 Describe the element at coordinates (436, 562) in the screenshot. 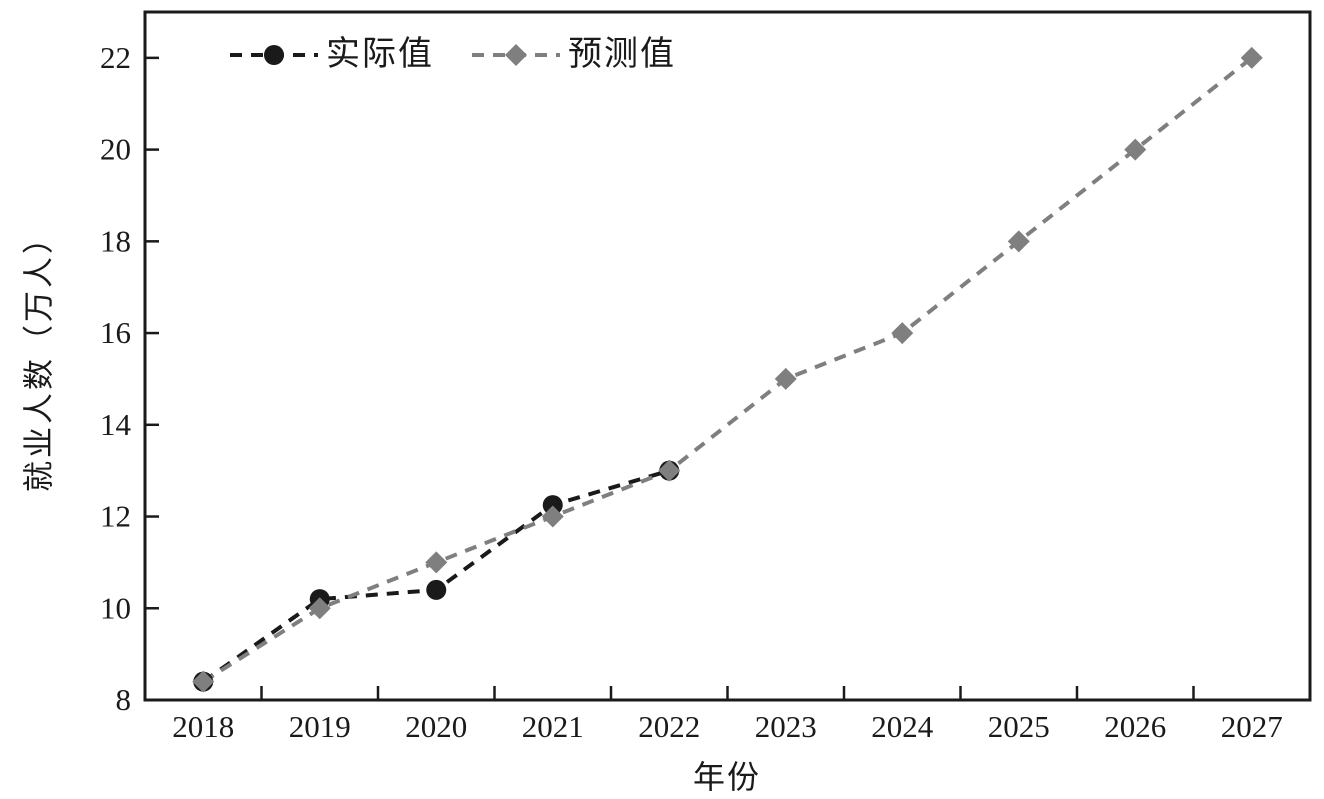

I see `forecast-marker-2020` at that location.